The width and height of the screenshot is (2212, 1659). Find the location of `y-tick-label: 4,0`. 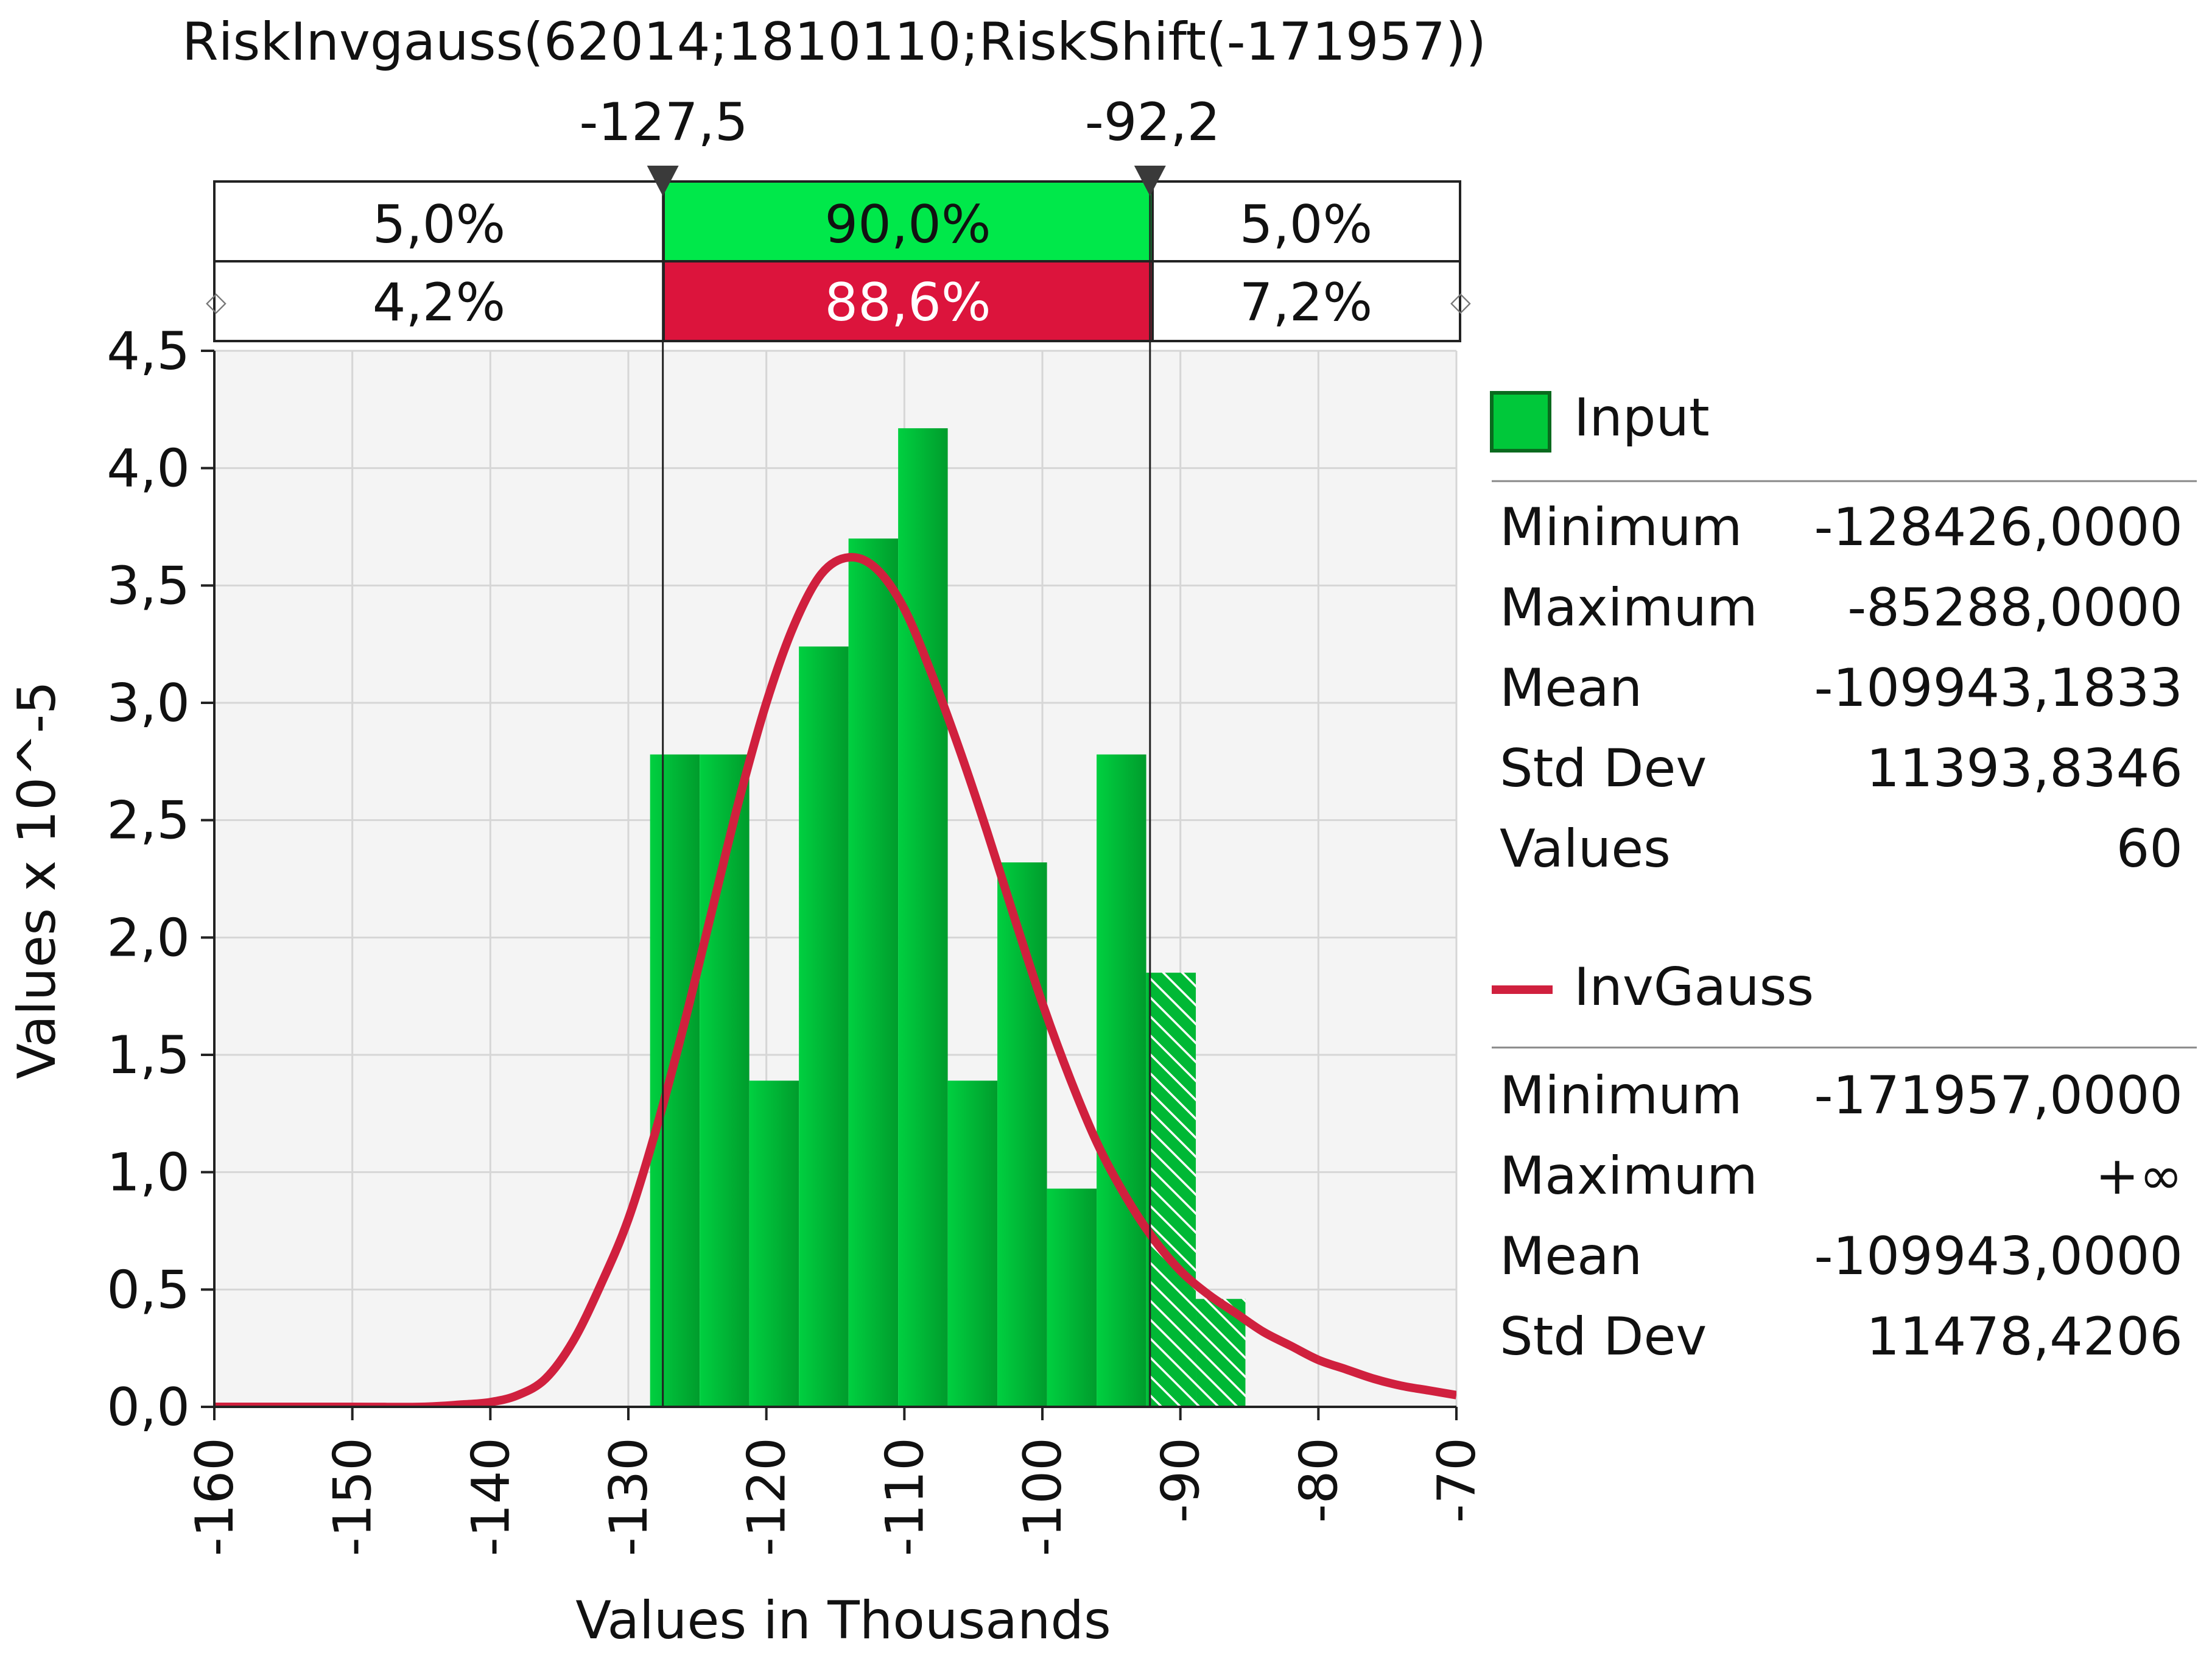

y-tick-label: 4,0 is located at coordinates (148, 469).